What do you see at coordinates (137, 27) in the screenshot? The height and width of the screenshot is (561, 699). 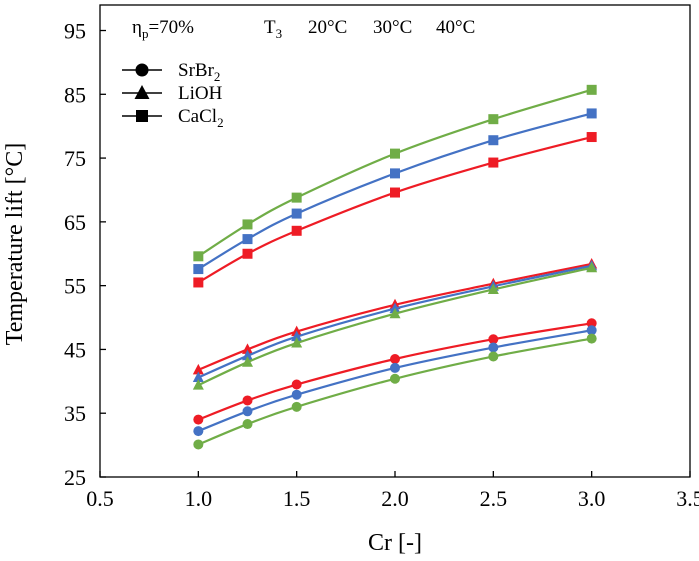 I see `eta-symbol: η` at bounding box center [137, 27].